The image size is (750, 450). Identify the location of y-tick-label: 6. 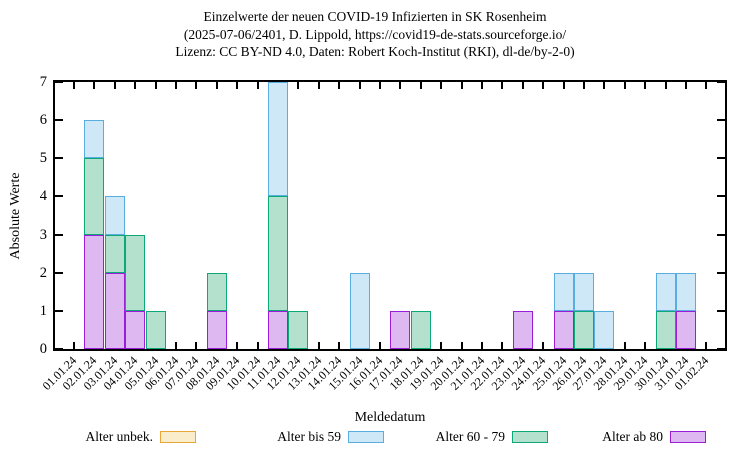
(43, 120).